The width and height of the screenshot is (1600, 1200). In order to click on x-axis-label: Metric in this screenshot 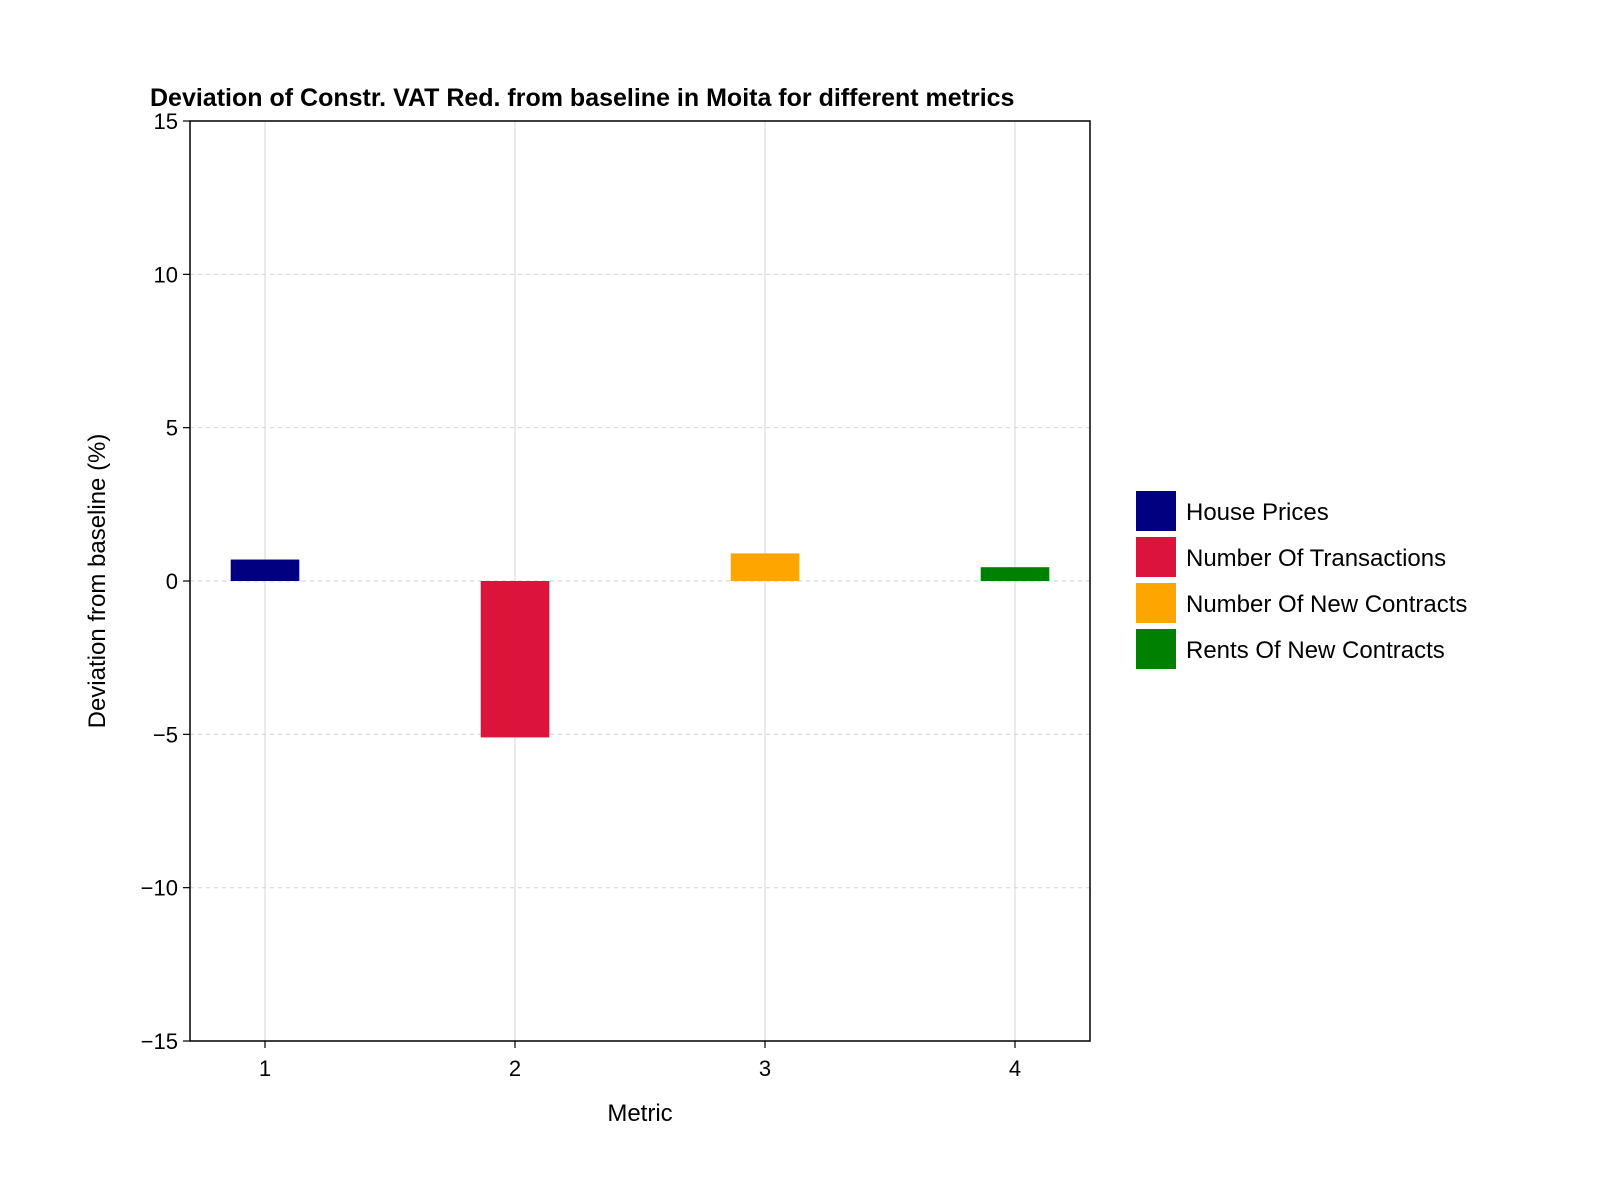, I will do `click(639, 1113)`.